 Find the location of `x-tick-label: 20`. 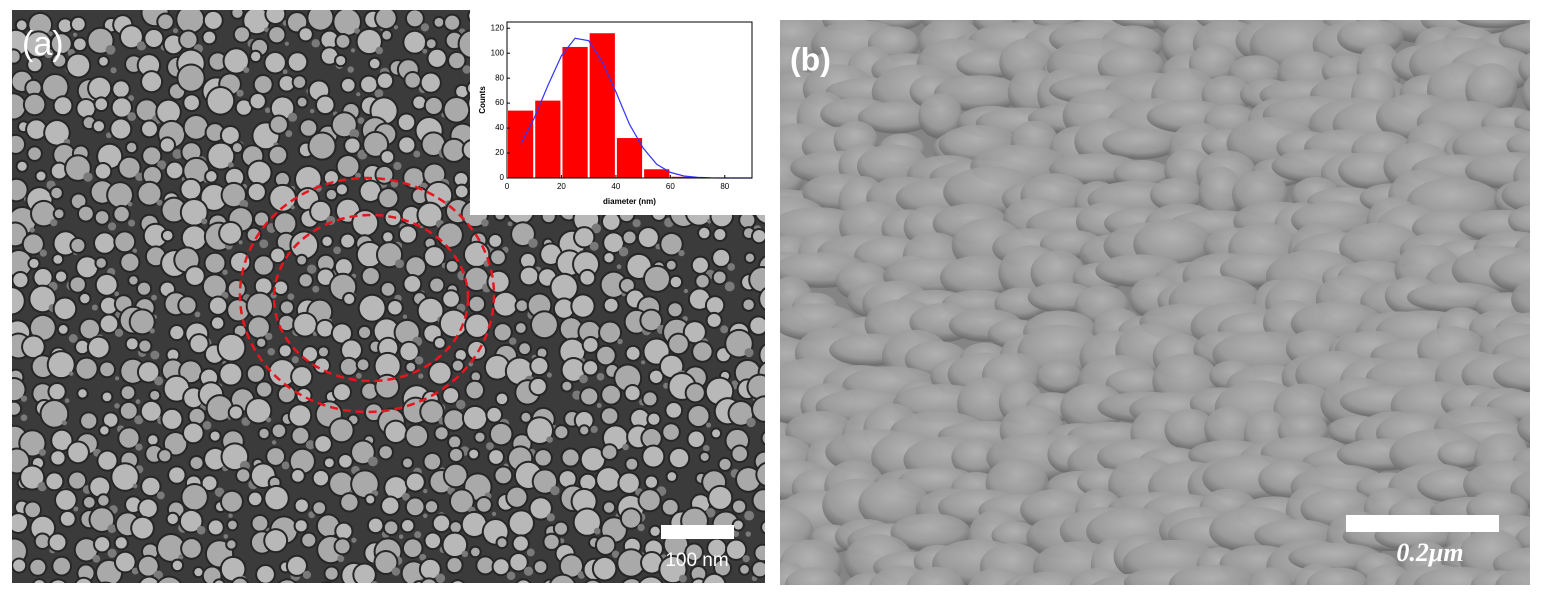

x-tick-label: 20 is located at coordinates (561, 186).